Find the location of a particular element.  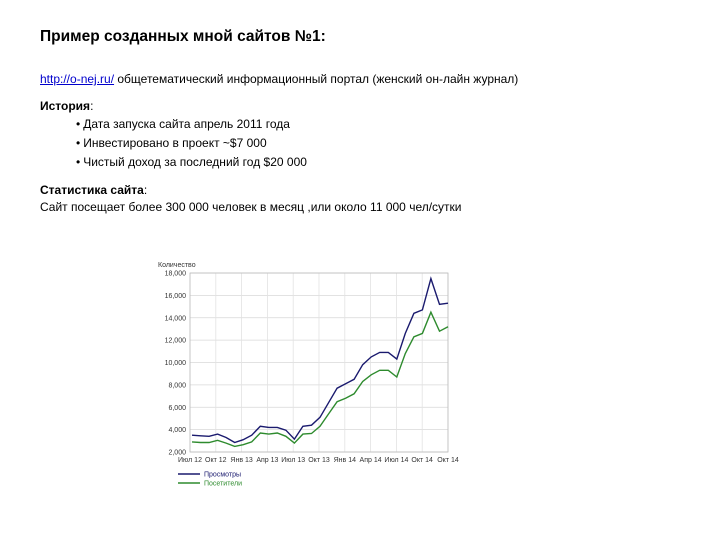

list-item: Дата запуска сайта апрель 2011 года is located at coordinates (183, 124).